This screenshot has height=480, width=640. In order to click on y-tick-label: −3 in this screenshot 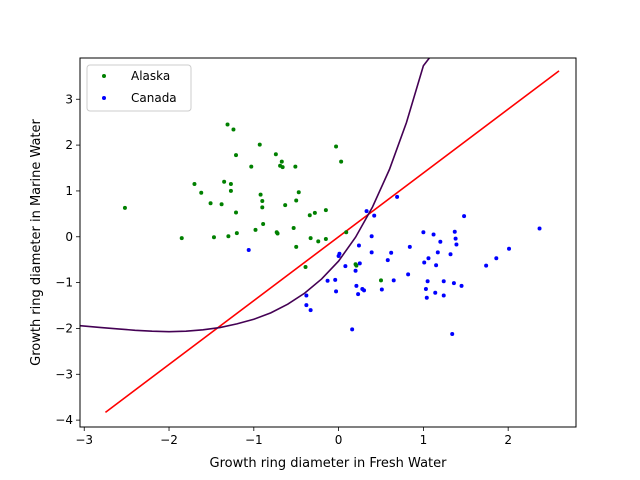, I will do `click(64, 374)`.